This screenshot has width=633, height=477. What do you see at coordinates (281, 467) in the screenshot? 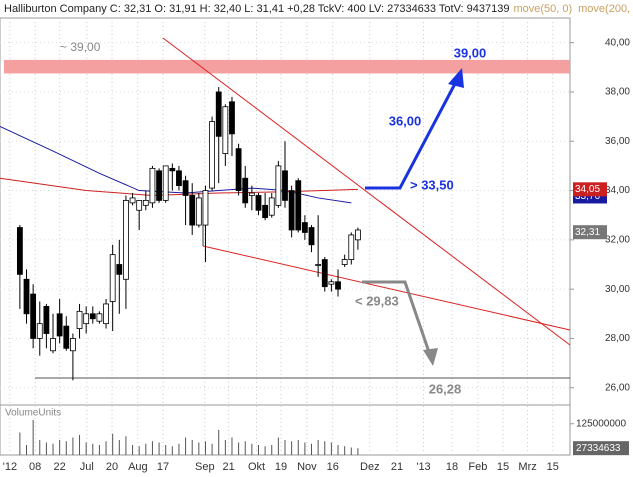
I see `x-tick-label: 19` at bounding box center [281, 467].